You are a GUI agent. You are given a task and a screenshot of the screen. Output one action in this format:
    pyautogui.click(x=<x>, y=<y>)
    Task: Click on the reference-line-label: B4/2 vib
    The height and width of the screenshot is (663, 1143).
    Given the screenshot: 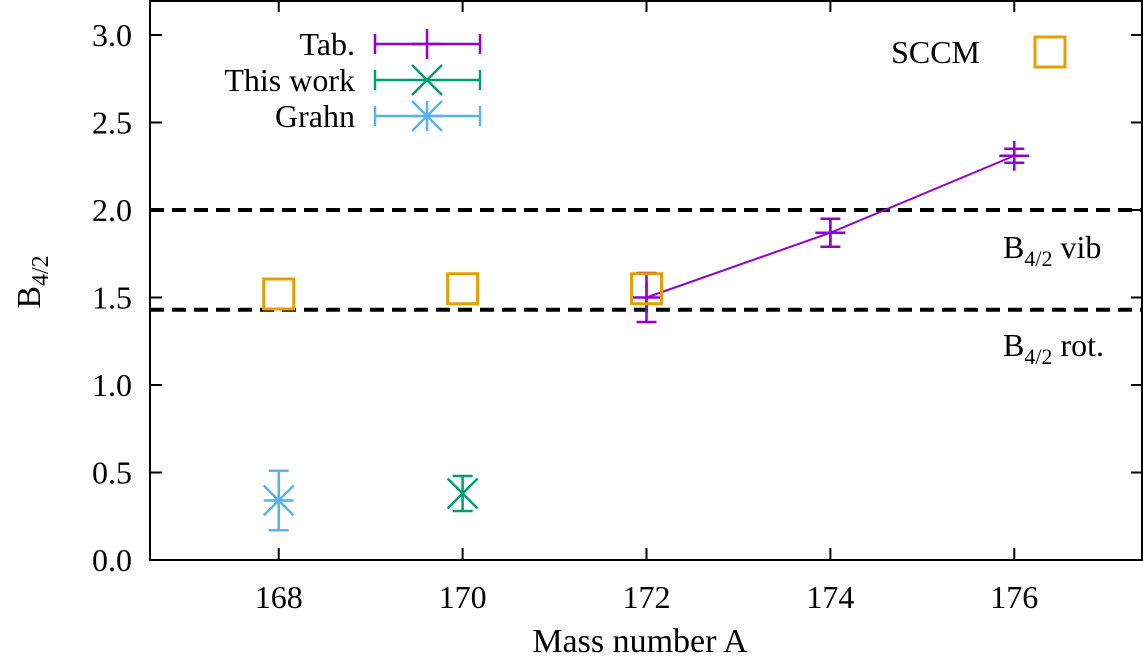 What is the action you would take?
    pyautogui.click(x=1052, y=250)
    